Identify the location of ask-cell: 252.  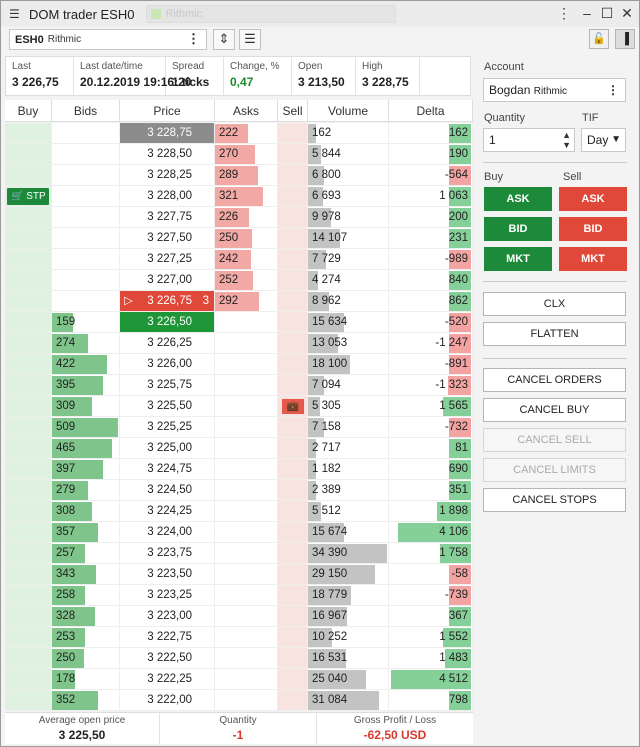
(246, 280).